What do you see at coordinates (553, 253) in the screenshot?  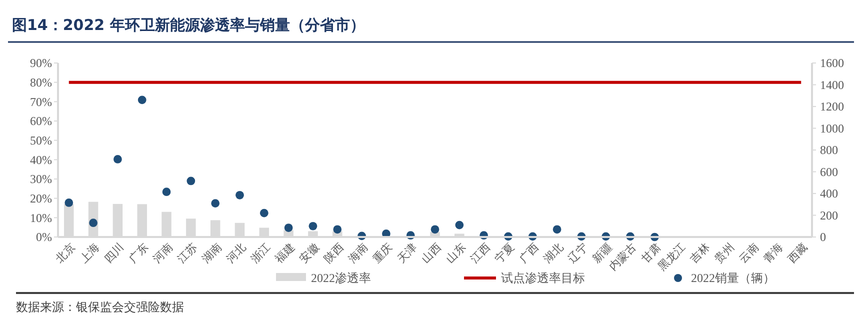 I see `x-tick-label: 湖北` at bounding box center [553, 253].